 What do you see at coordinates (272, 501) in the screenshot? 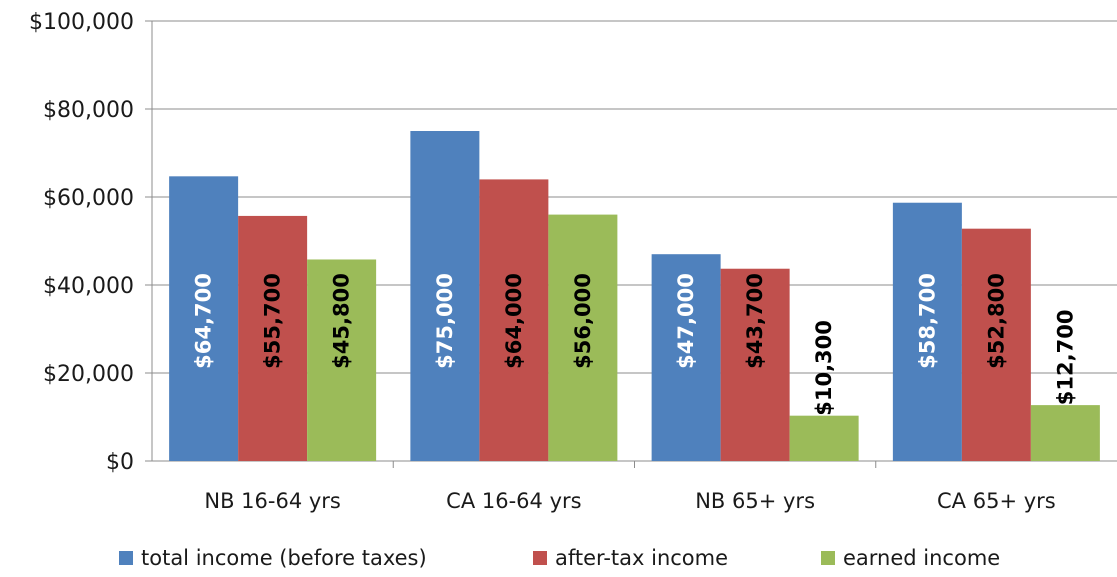
I see `x-category-label: NB 16-64 yrs` at bounding box center [272, 501].